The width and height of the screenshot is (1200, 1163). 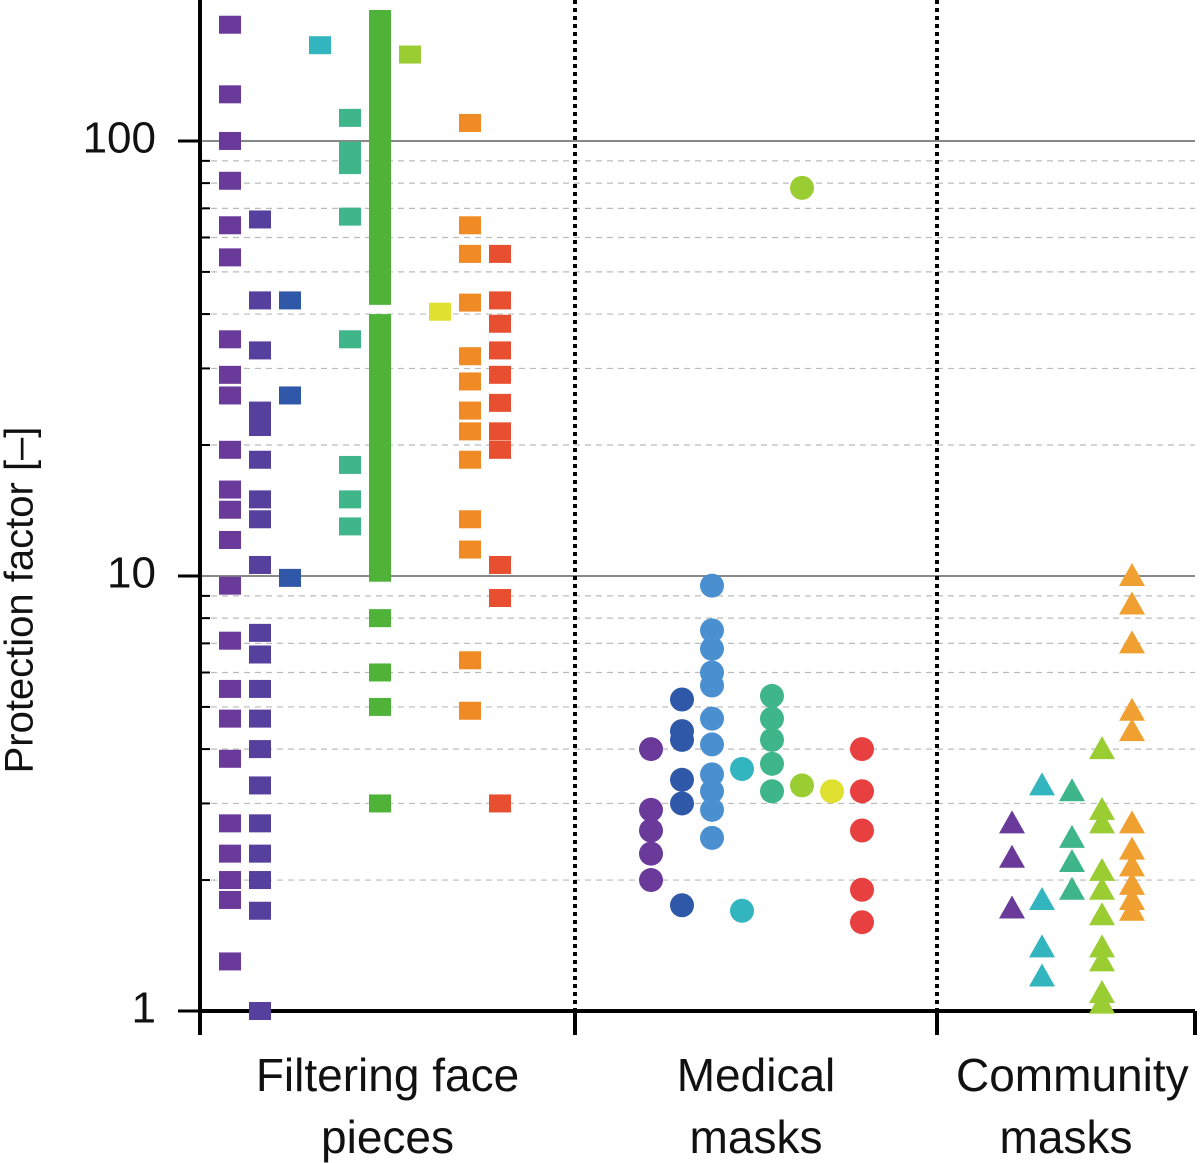 What do you see at coordinates (756, 1106) in the screenshot?
I see `x-category-label: Medical masks` at bounding box center [756, 1106].